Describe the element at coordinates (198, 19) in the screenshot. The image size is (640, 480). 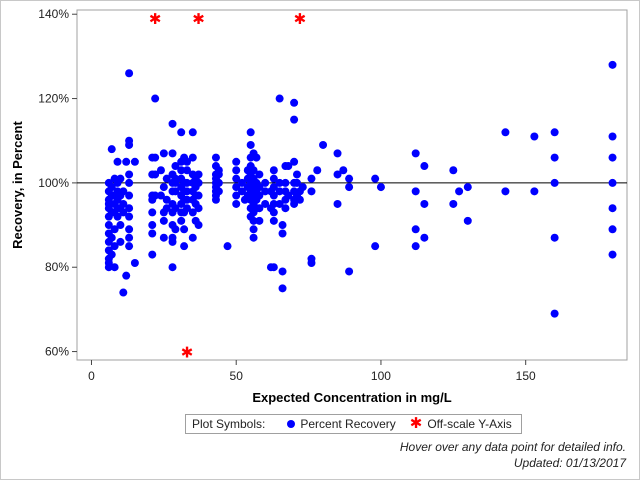
I see `offscale-point: ✱` at that location.